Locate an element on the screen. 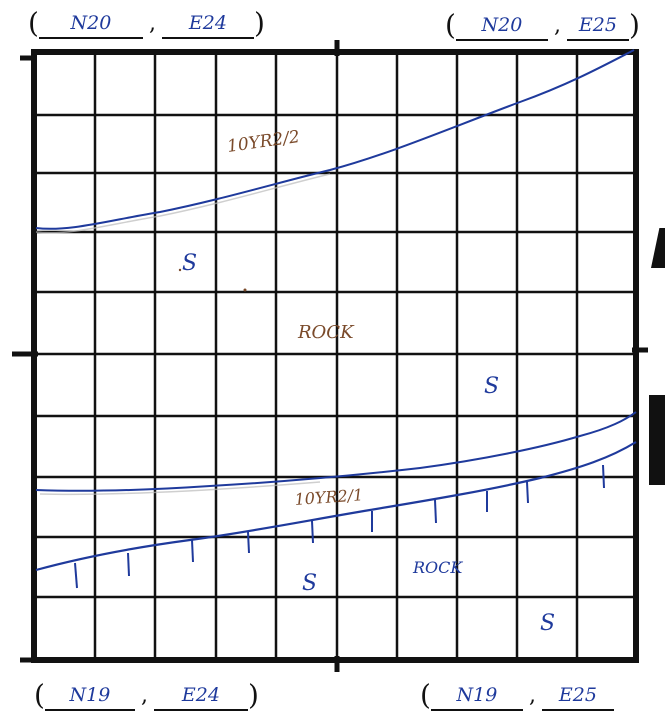 The height and width of the screenshot is (715, 665). corner-label-bottom-right: (N19, E25 is located at coordinates (517, 695).